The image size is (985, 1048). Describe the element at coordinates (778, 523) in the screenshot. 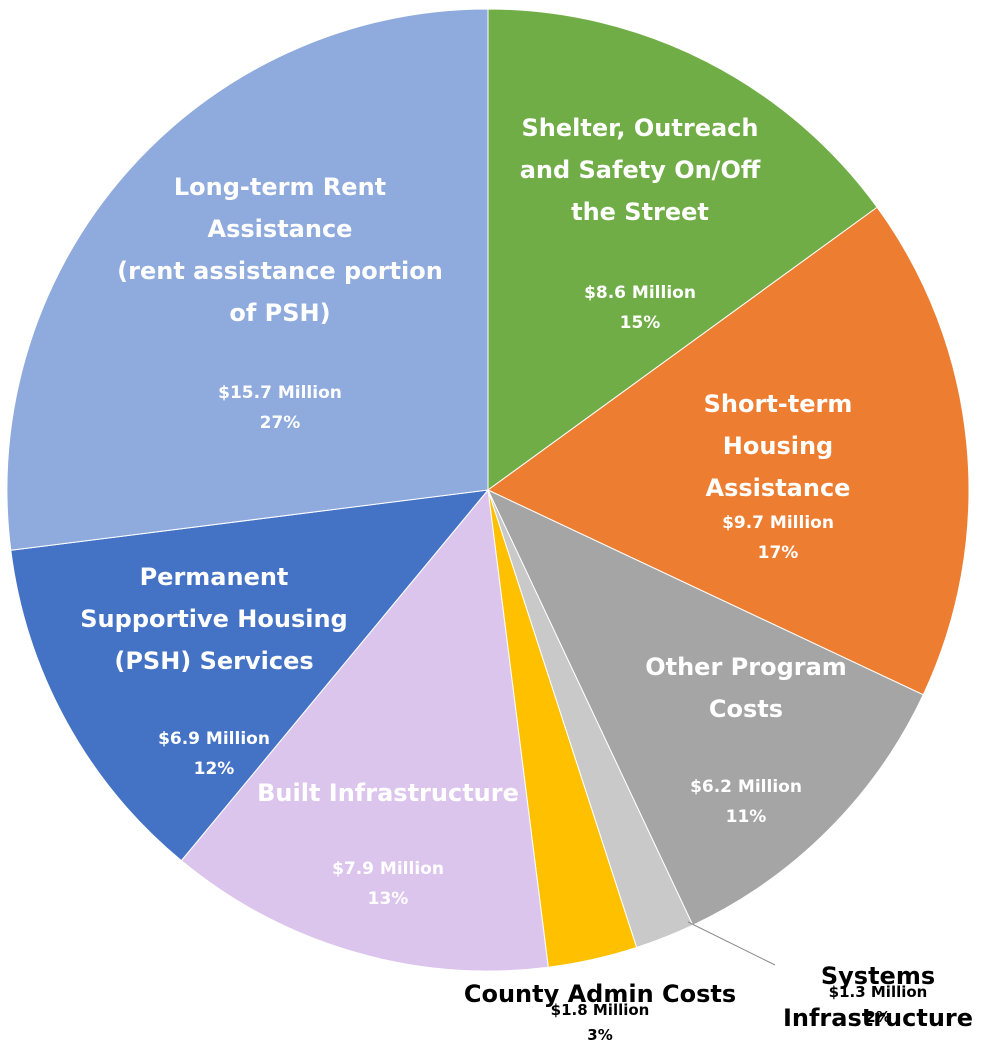

I see `amount-label: $9.7 Million` at that location.